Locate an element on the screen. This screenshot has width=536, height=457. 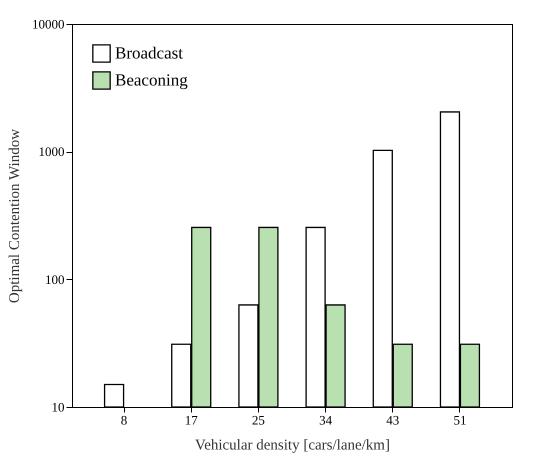
x-tick-label: 43 is located at coordinates (393, 420).